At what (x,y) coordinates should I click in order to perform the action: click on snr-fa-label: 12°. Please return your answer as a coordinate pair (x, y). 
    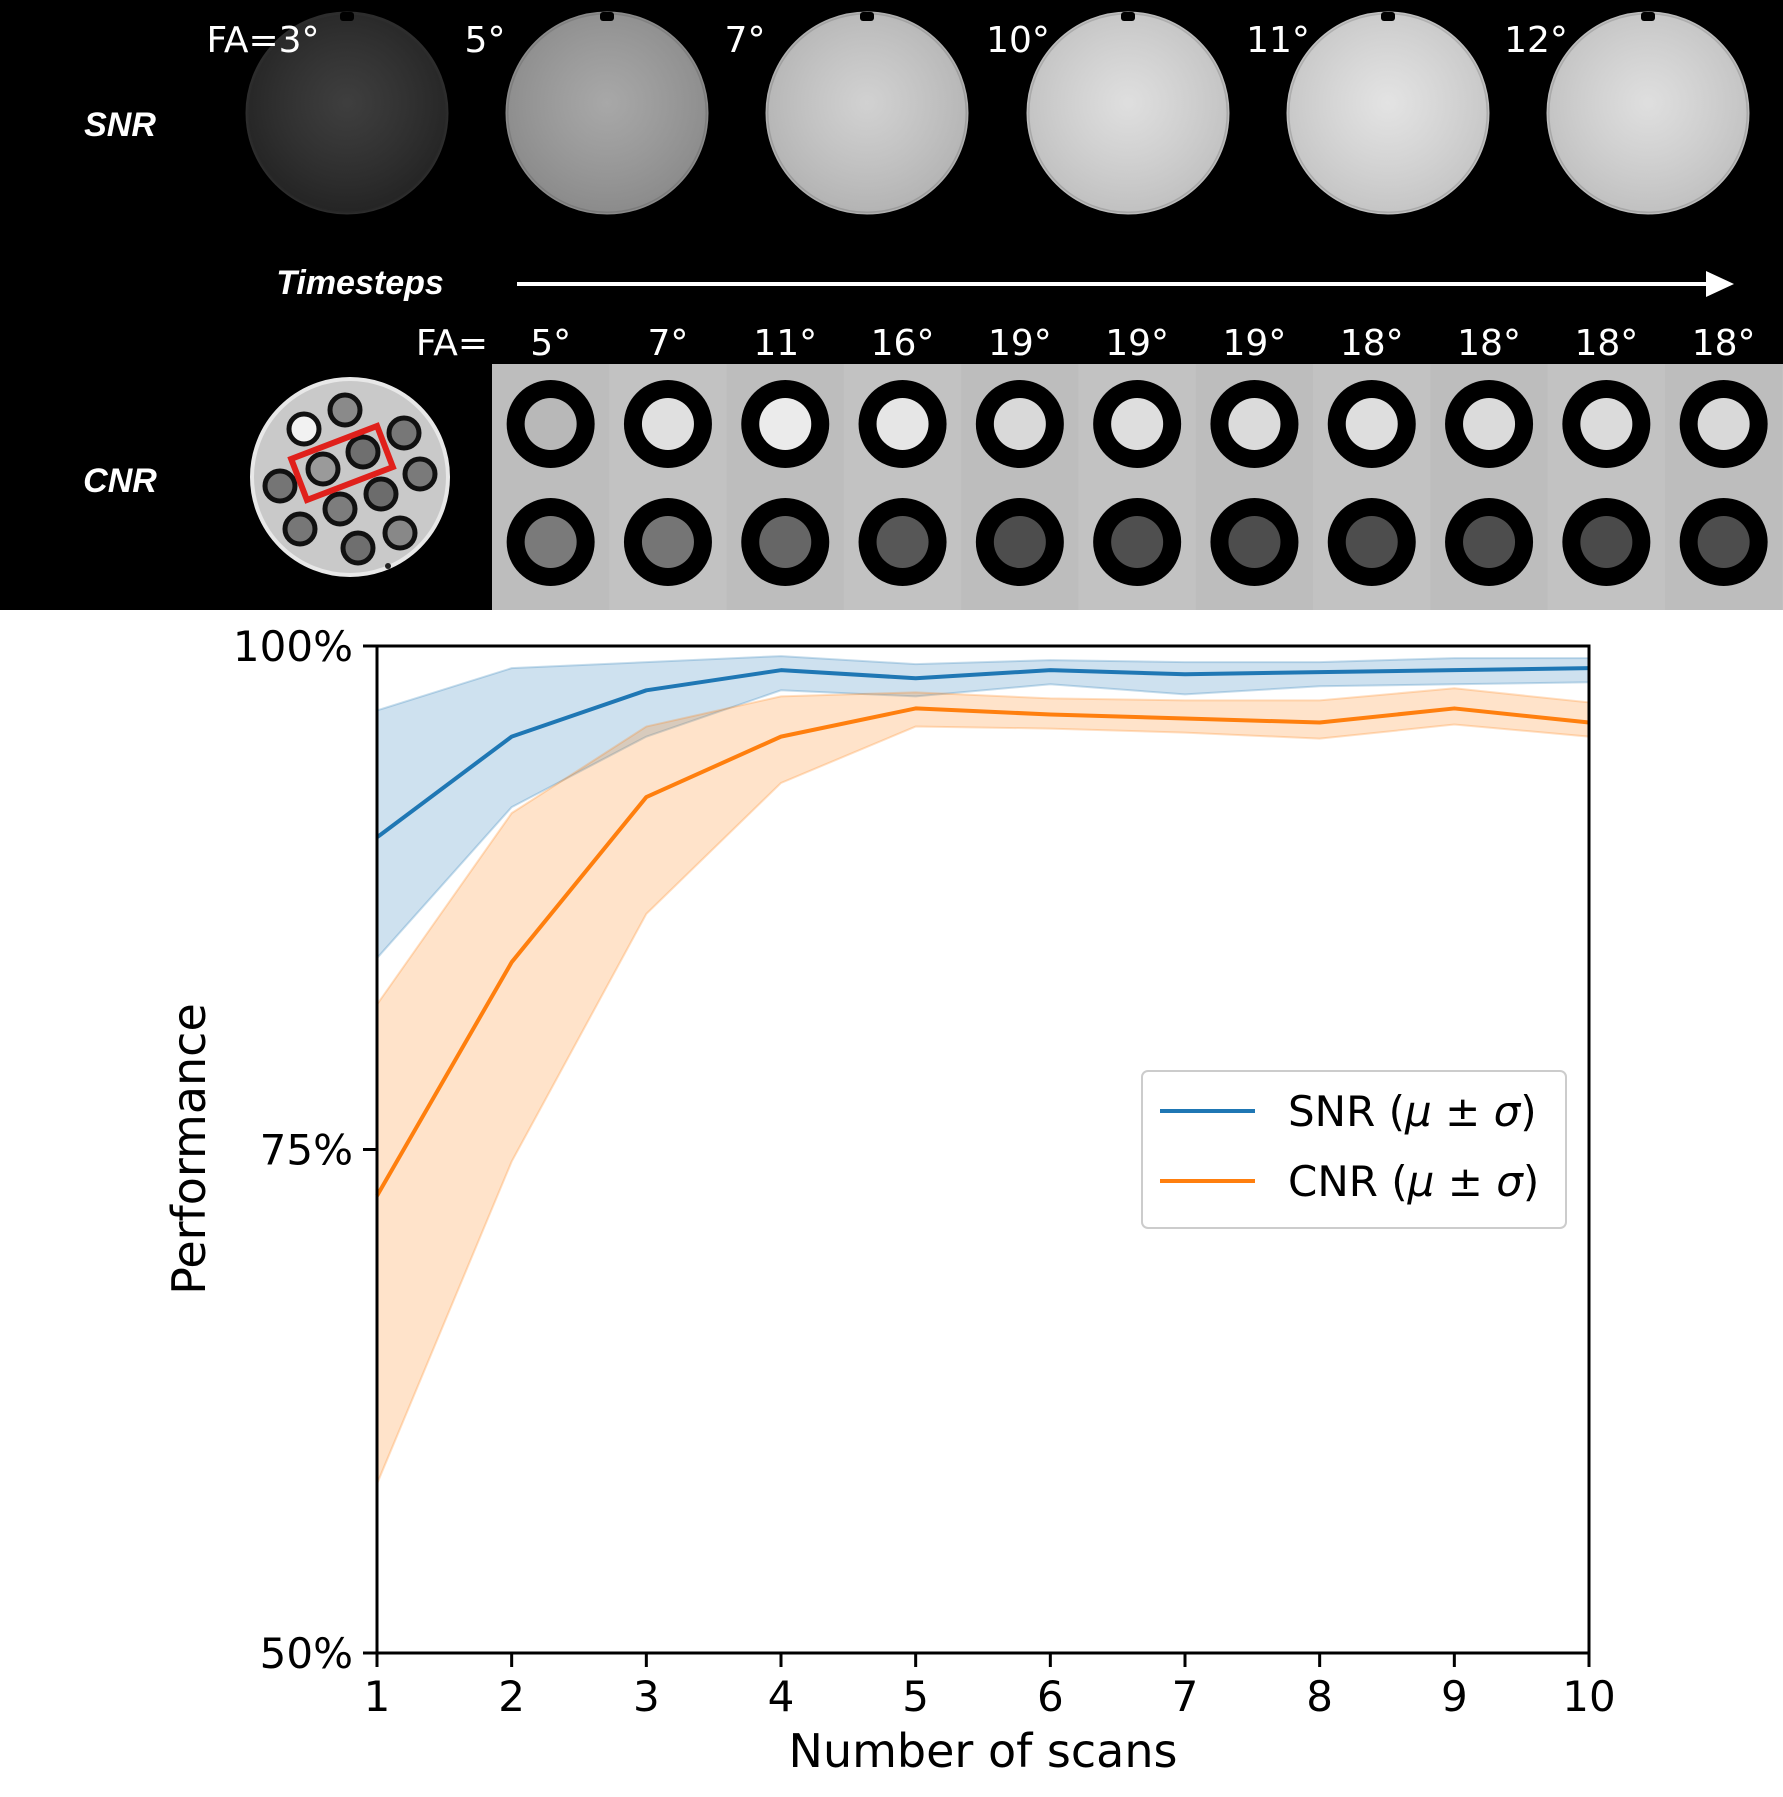
    Looking at the image, I should click on (1536, 40).